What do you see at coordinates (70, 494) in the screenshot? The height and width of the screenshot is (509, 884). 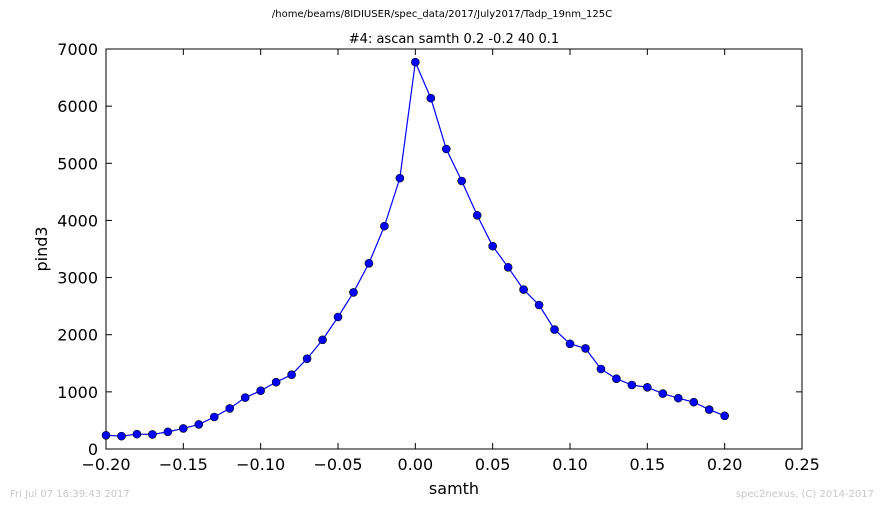 I see `footer-timestamp: Fri Jul 07 16:39:43 2017` at bounding box center [70, 494].